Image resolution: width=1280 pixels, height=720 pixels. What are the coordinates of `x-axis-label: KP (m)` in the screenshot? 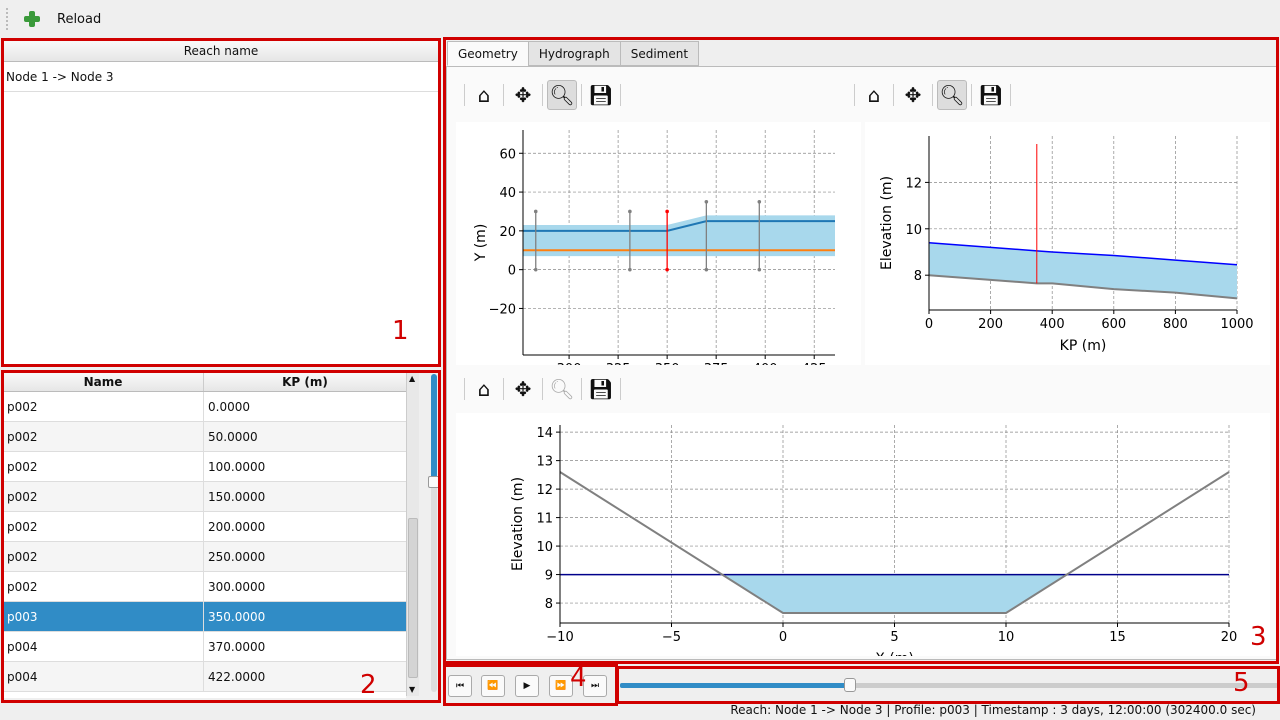 It's located at (1083, 346).